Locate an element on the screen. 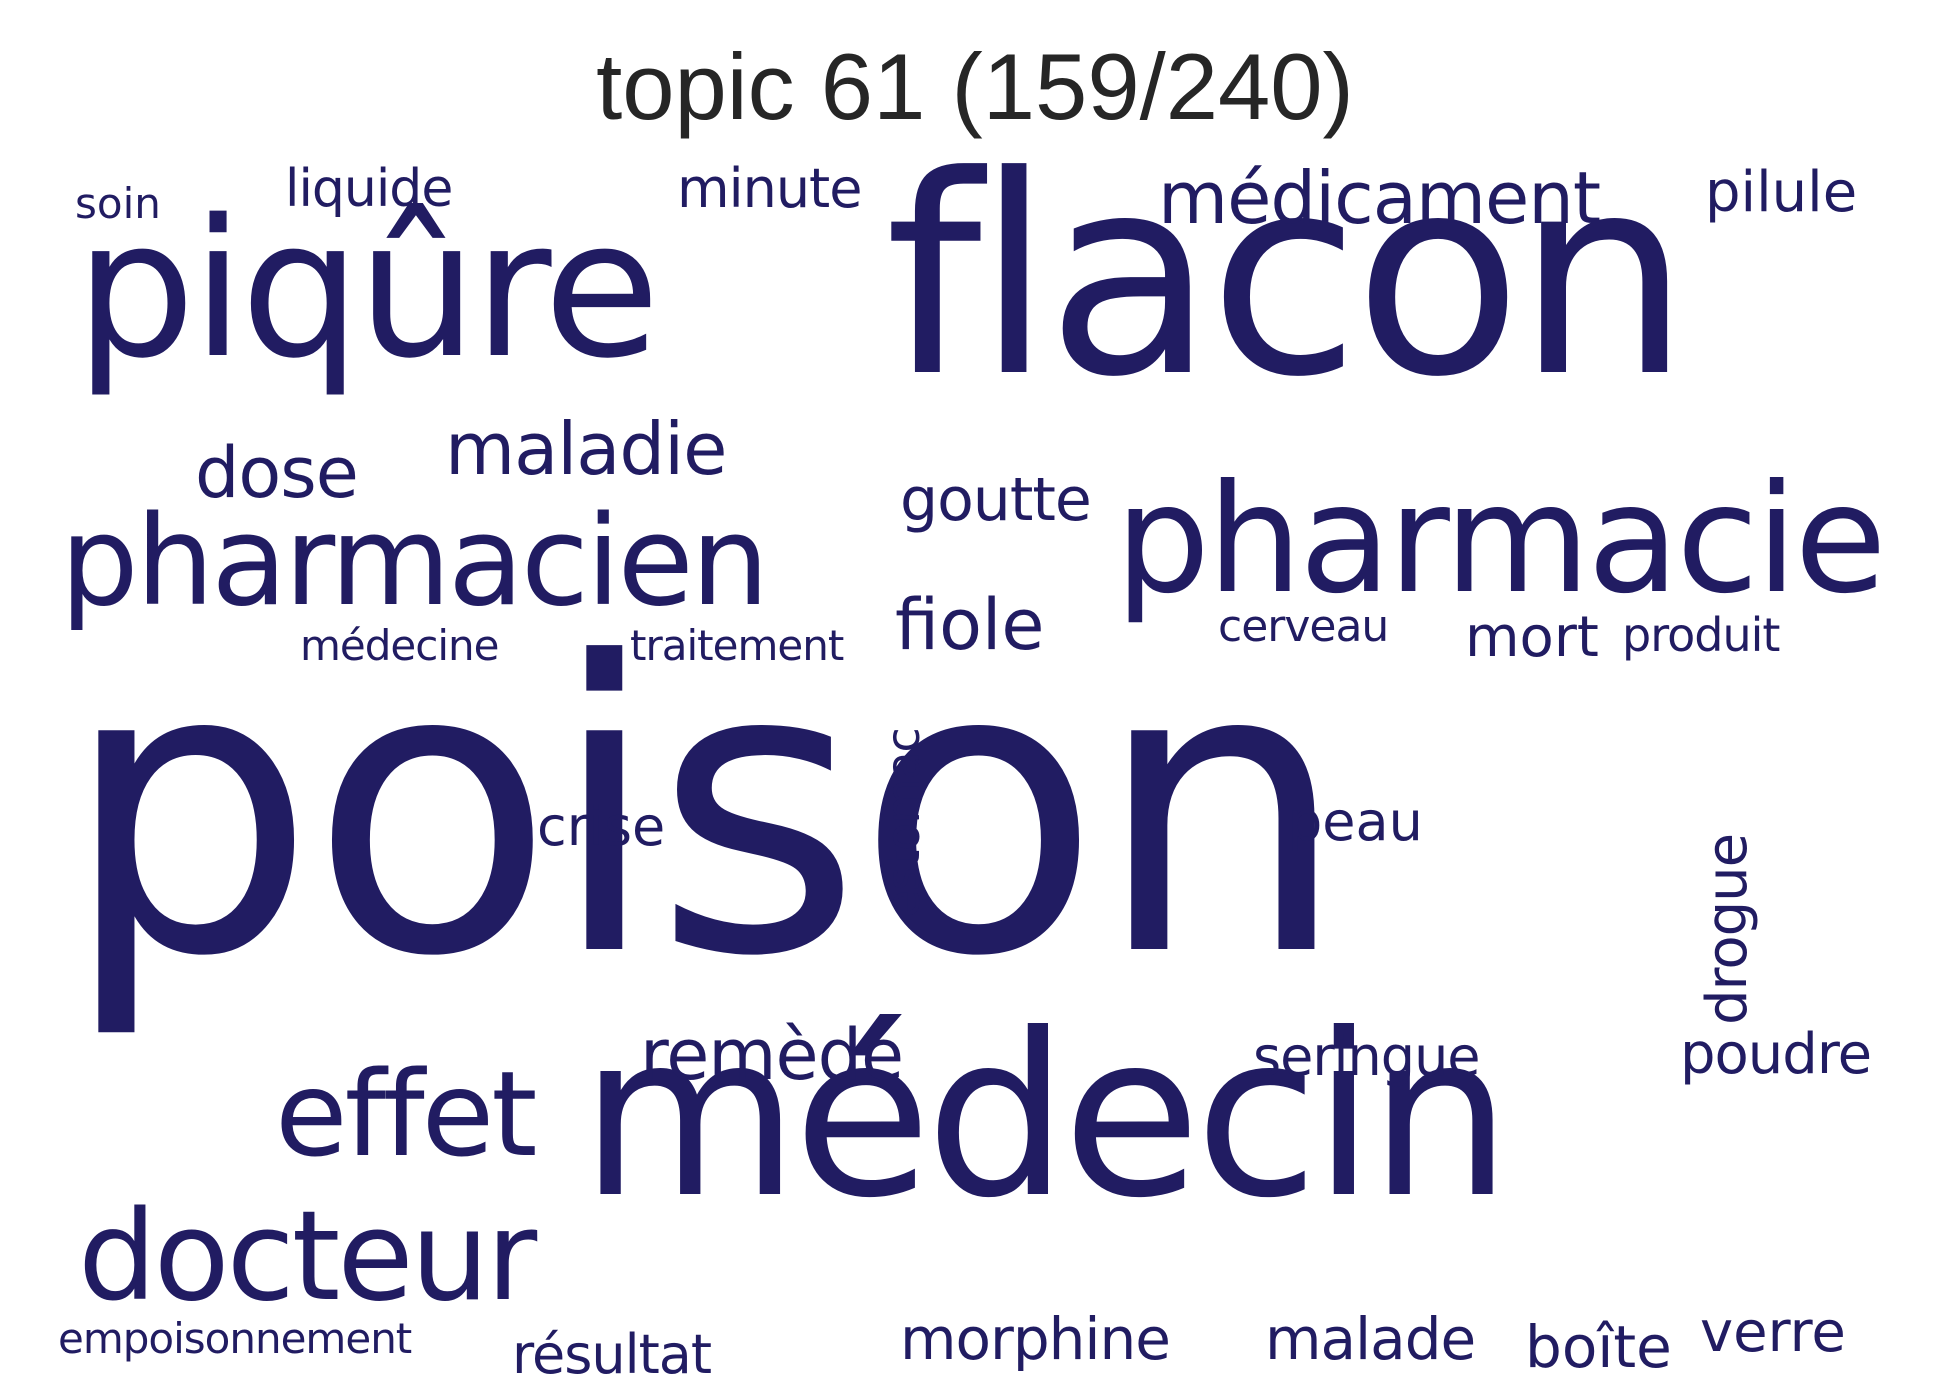 The width and height of the screenshot is (1950, 1400). word-medecine: médecine is located at coordinates (399, 645).